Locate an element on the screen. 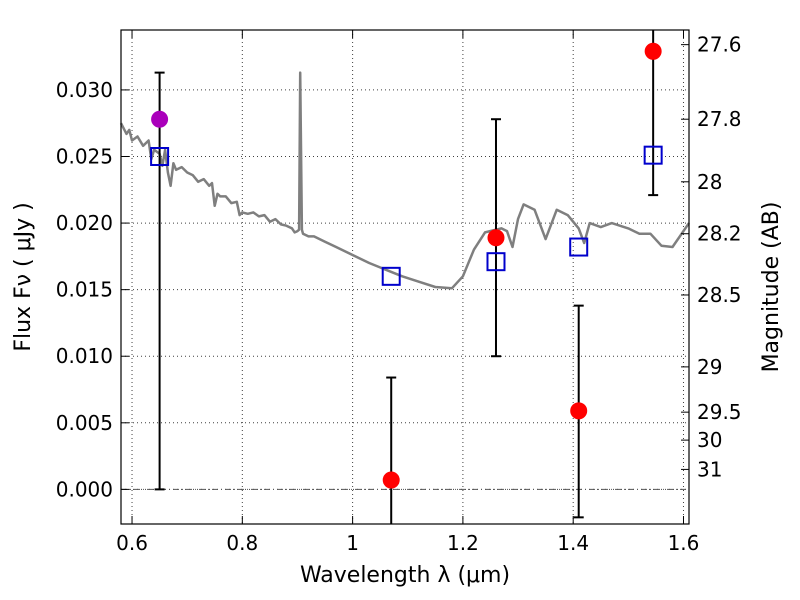 This screenshot has width=800, height=600. right-axis-title: Magnitude (AB) is located at coordinates (771, 287).